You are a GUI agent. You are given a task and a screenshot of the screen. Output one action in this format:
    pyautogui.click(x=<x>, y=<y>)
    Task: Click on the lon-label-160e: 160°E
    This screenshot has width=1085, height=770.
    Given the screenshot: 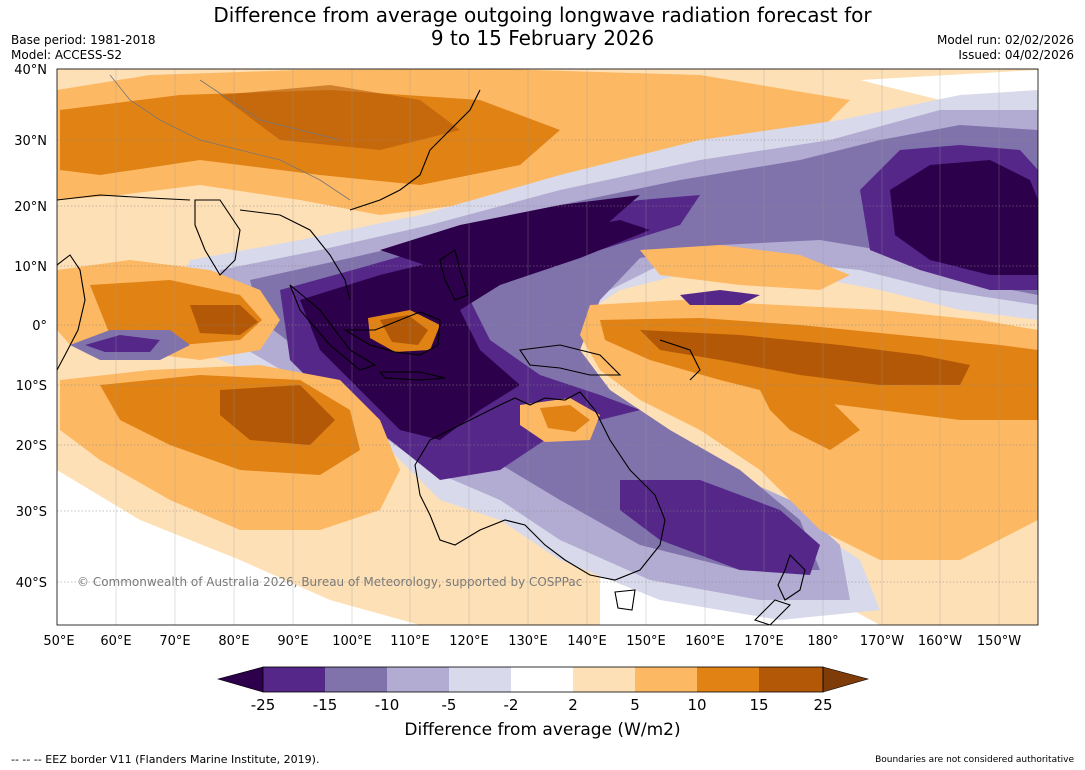 What is the action you would take?
    pyautogui.click(x=705, y=641)
    